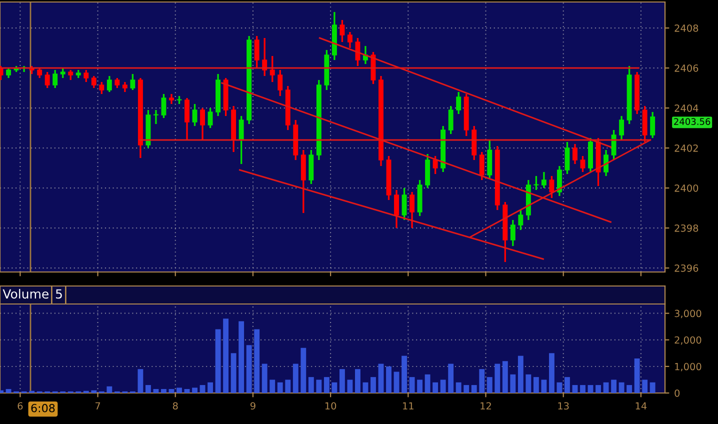  Describe the element at coordinates (688, 314) in the screenshot. I see `y-tick-label: 3,000` at that location.